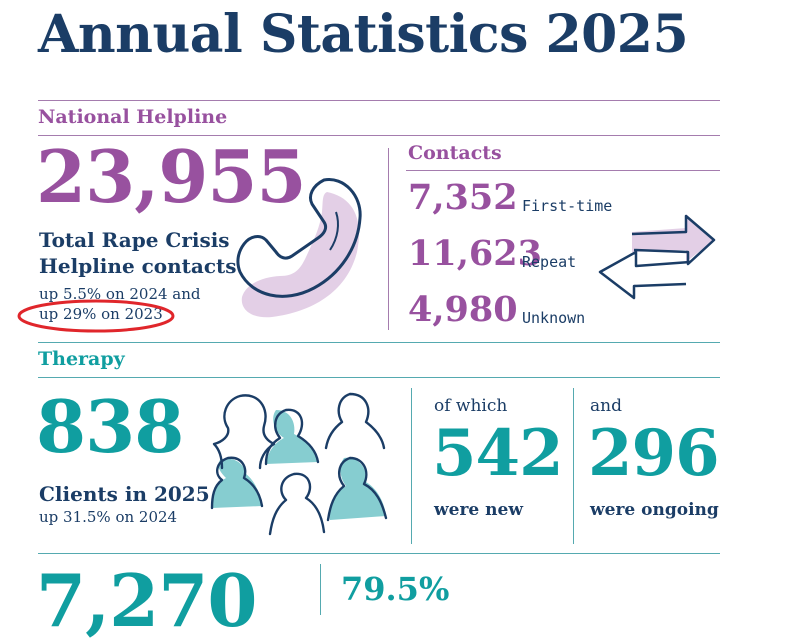 The width and height of the screenshot is (809, 643). What do you see at coordinates (455, 153) in the screenshot?
I see `contacts-section-label: Contacts` at bounding box center [455, 153].